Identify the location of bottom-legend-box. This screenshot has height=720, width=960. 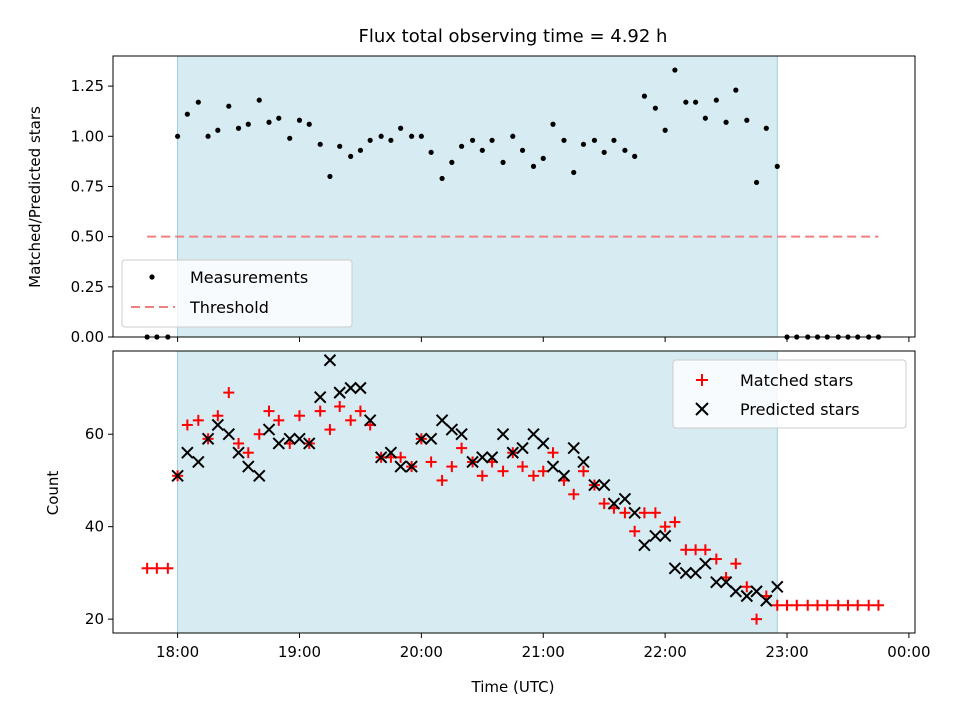
(789, 394).